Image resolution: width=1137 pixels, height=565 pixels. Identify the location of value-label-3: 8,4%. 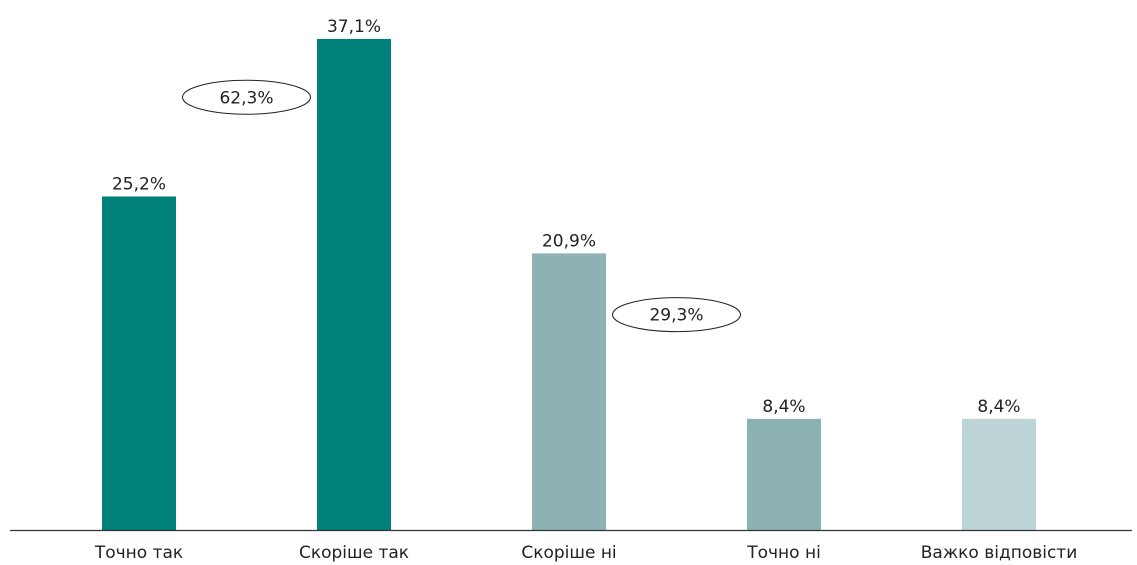
(783, 407).